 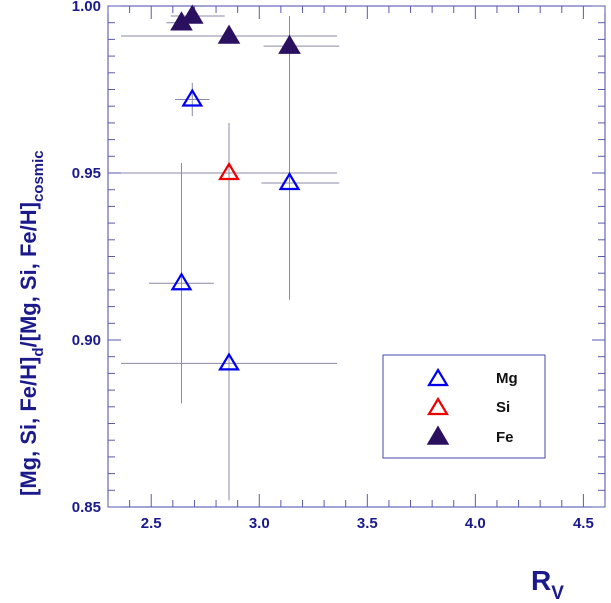 What do you see at coordinates (507, 378) in the screenshot?
I see `legend-label-mg: Mg` at bounding box center [507, 378].